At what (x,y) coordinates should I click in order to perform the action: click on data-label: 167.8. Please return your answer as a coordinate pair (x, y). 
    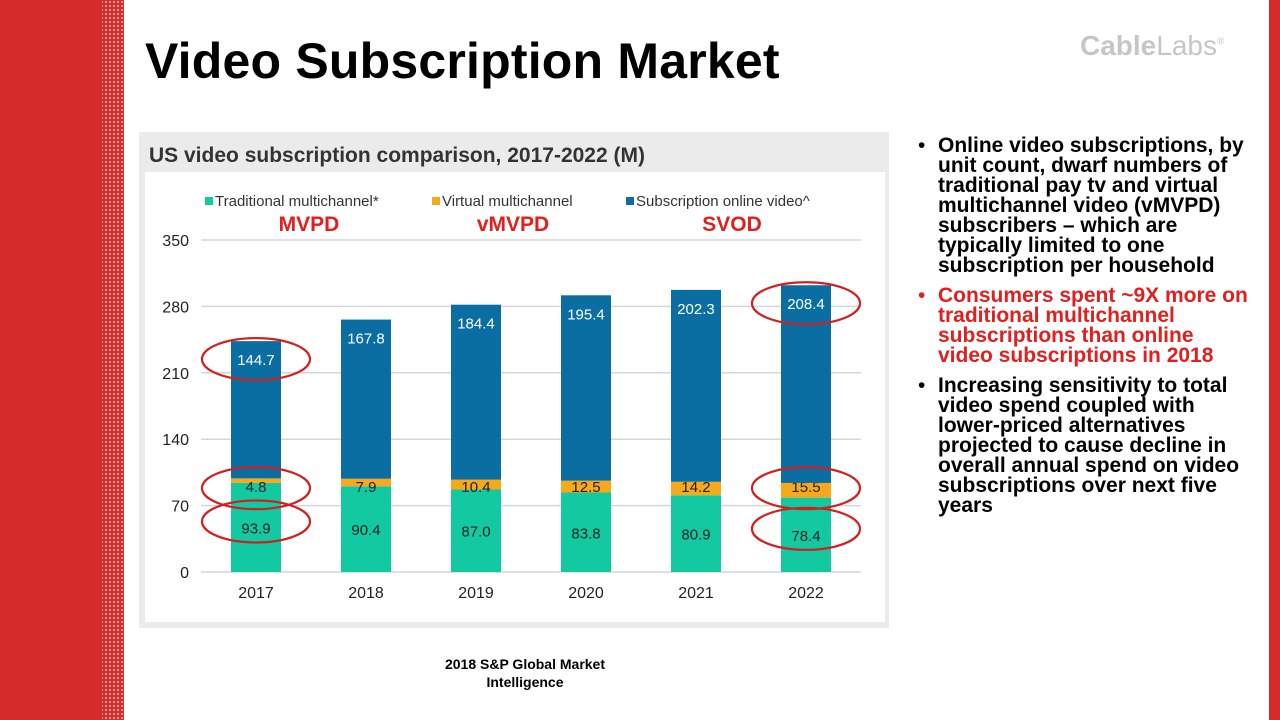
    Looking at the image, I should click on (366, 339).